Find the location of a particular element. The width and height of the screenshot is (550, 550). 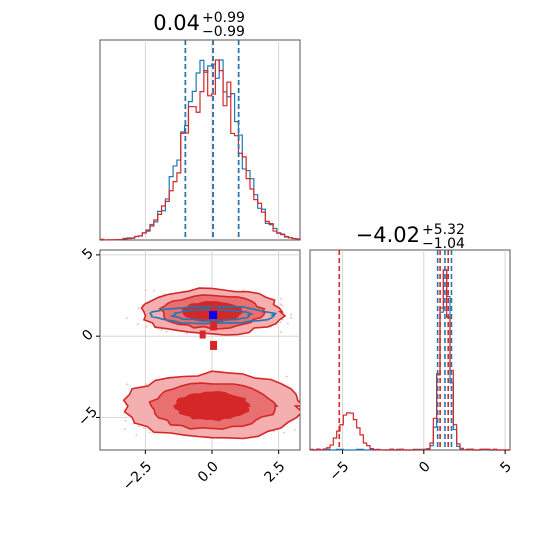

title-plus: +5.32 is located at coordinates (443, 230).